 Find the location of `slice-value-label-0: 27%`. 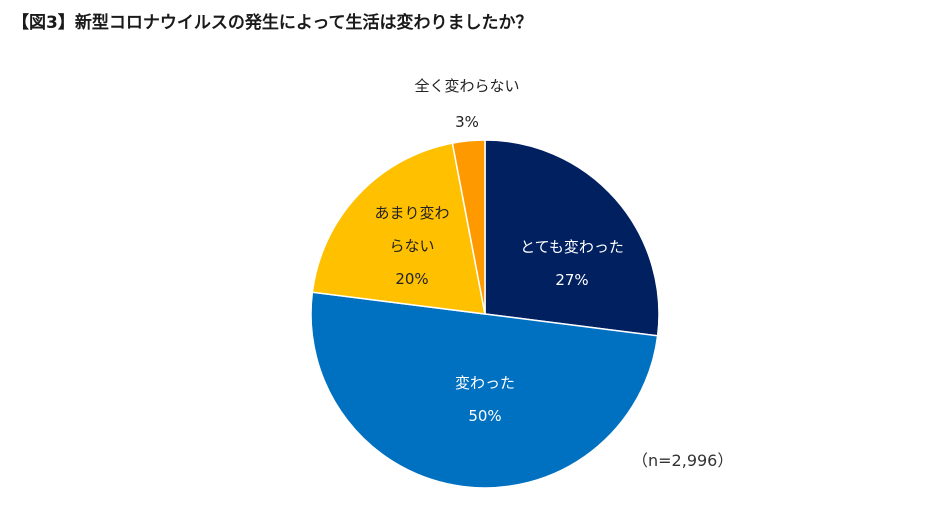

slice-value-label-0: 27% is located at coordinates (571, 280).